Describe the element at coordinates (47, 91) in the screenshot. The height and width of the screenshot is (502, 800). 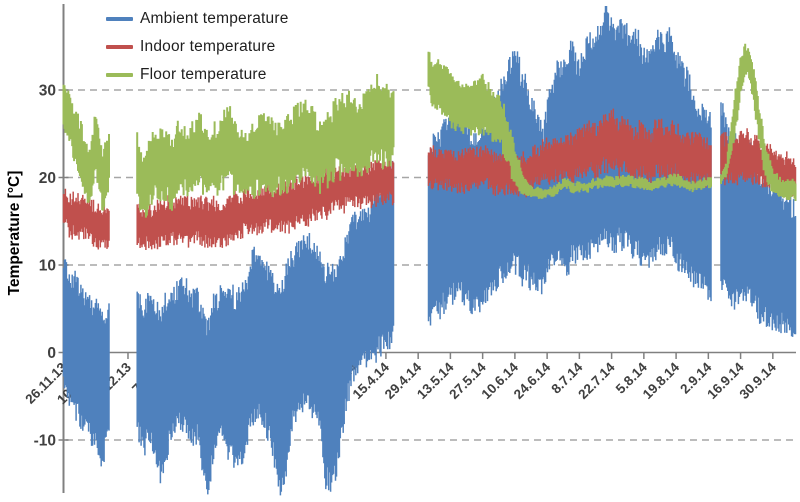
I see `y-tick-label-30: 30` at that location.